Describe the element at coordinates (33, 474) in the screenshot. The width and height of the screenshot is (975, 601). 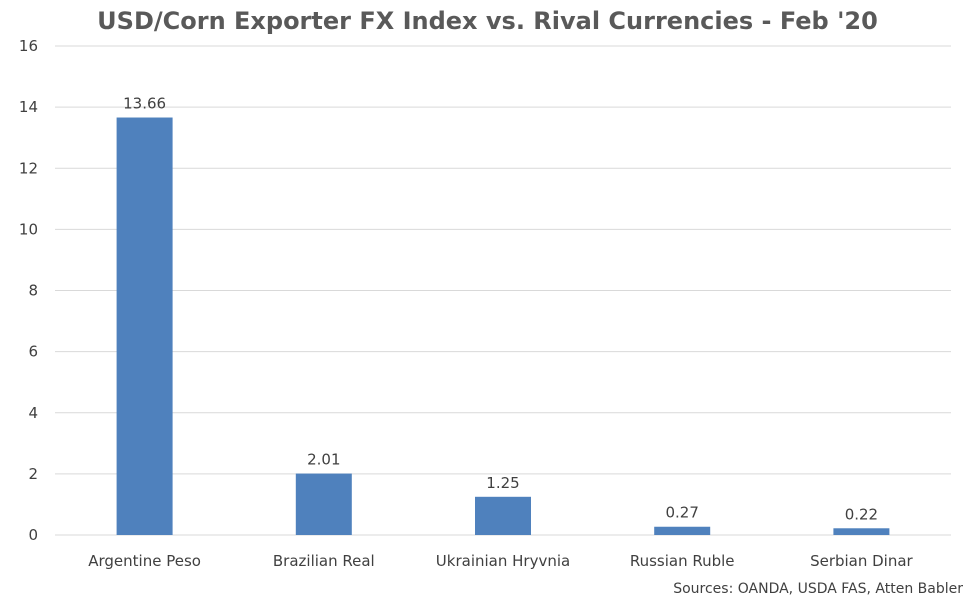
I see `y-tick-label: 2` at that location.